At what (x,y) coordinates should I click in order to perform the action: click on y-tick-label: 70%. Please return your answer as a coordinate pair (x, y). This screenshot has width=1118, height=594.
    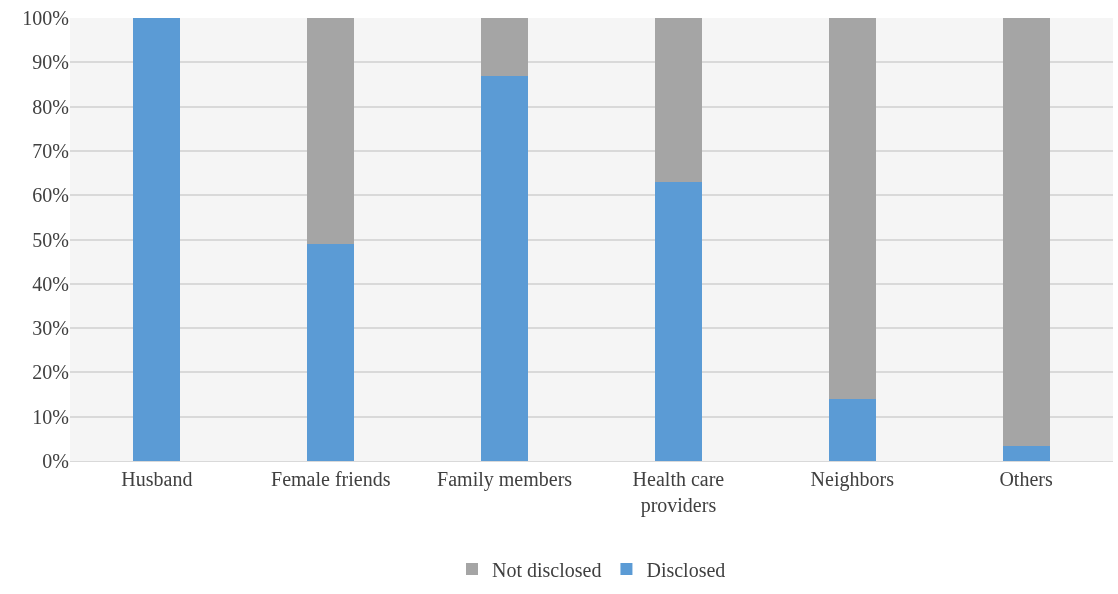
    Looking at the image, I should click on (50, 150).